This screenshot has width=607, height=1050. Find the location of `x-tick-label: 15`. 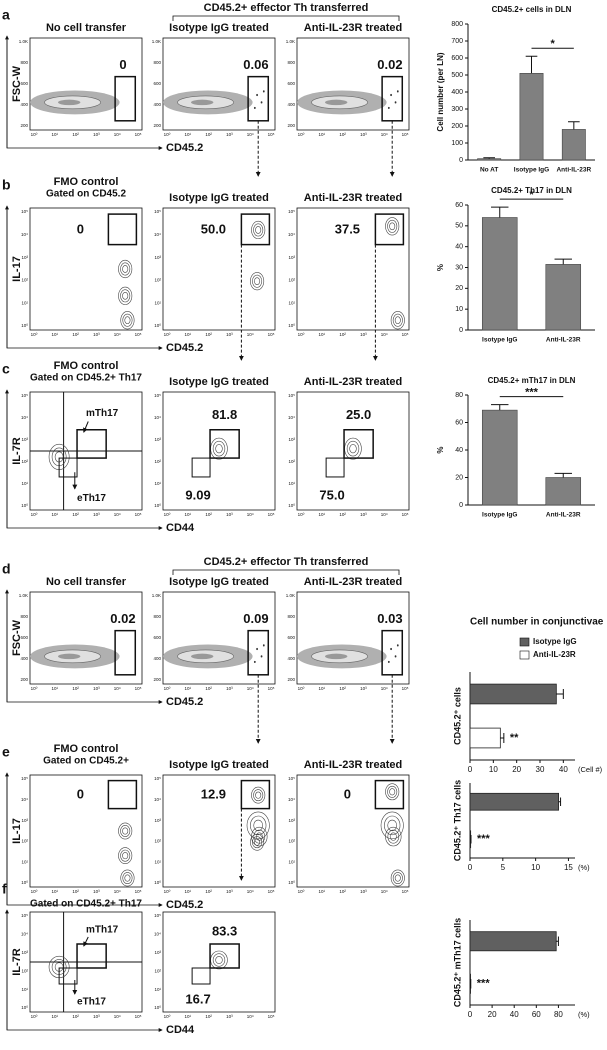

x-tick-label: 15 is located at coordinates (568, 867).